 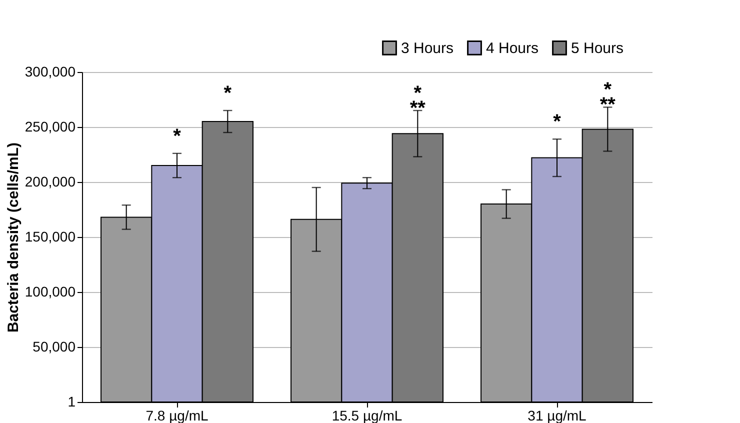 I want to click on y-tick-label: 200,000, so click(x=50, y=182).